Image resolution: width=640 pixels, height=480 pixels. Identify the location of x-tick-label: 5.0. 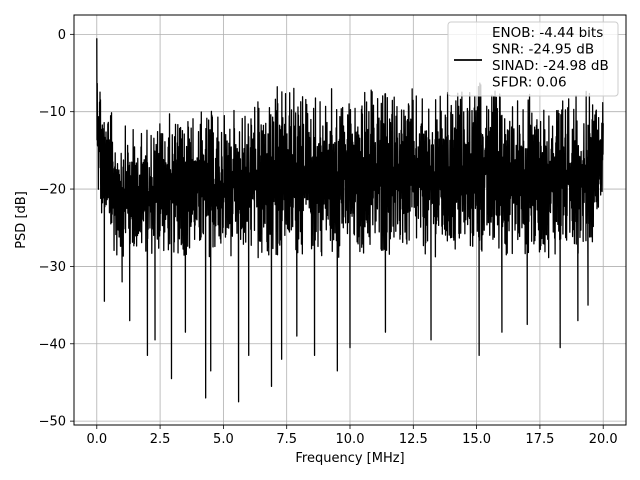
(223, 439).